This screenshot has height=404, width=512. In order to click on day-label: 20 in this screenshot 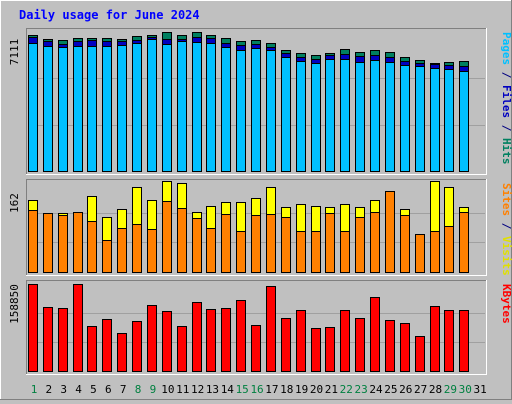, I will do `click(316, 389)`.